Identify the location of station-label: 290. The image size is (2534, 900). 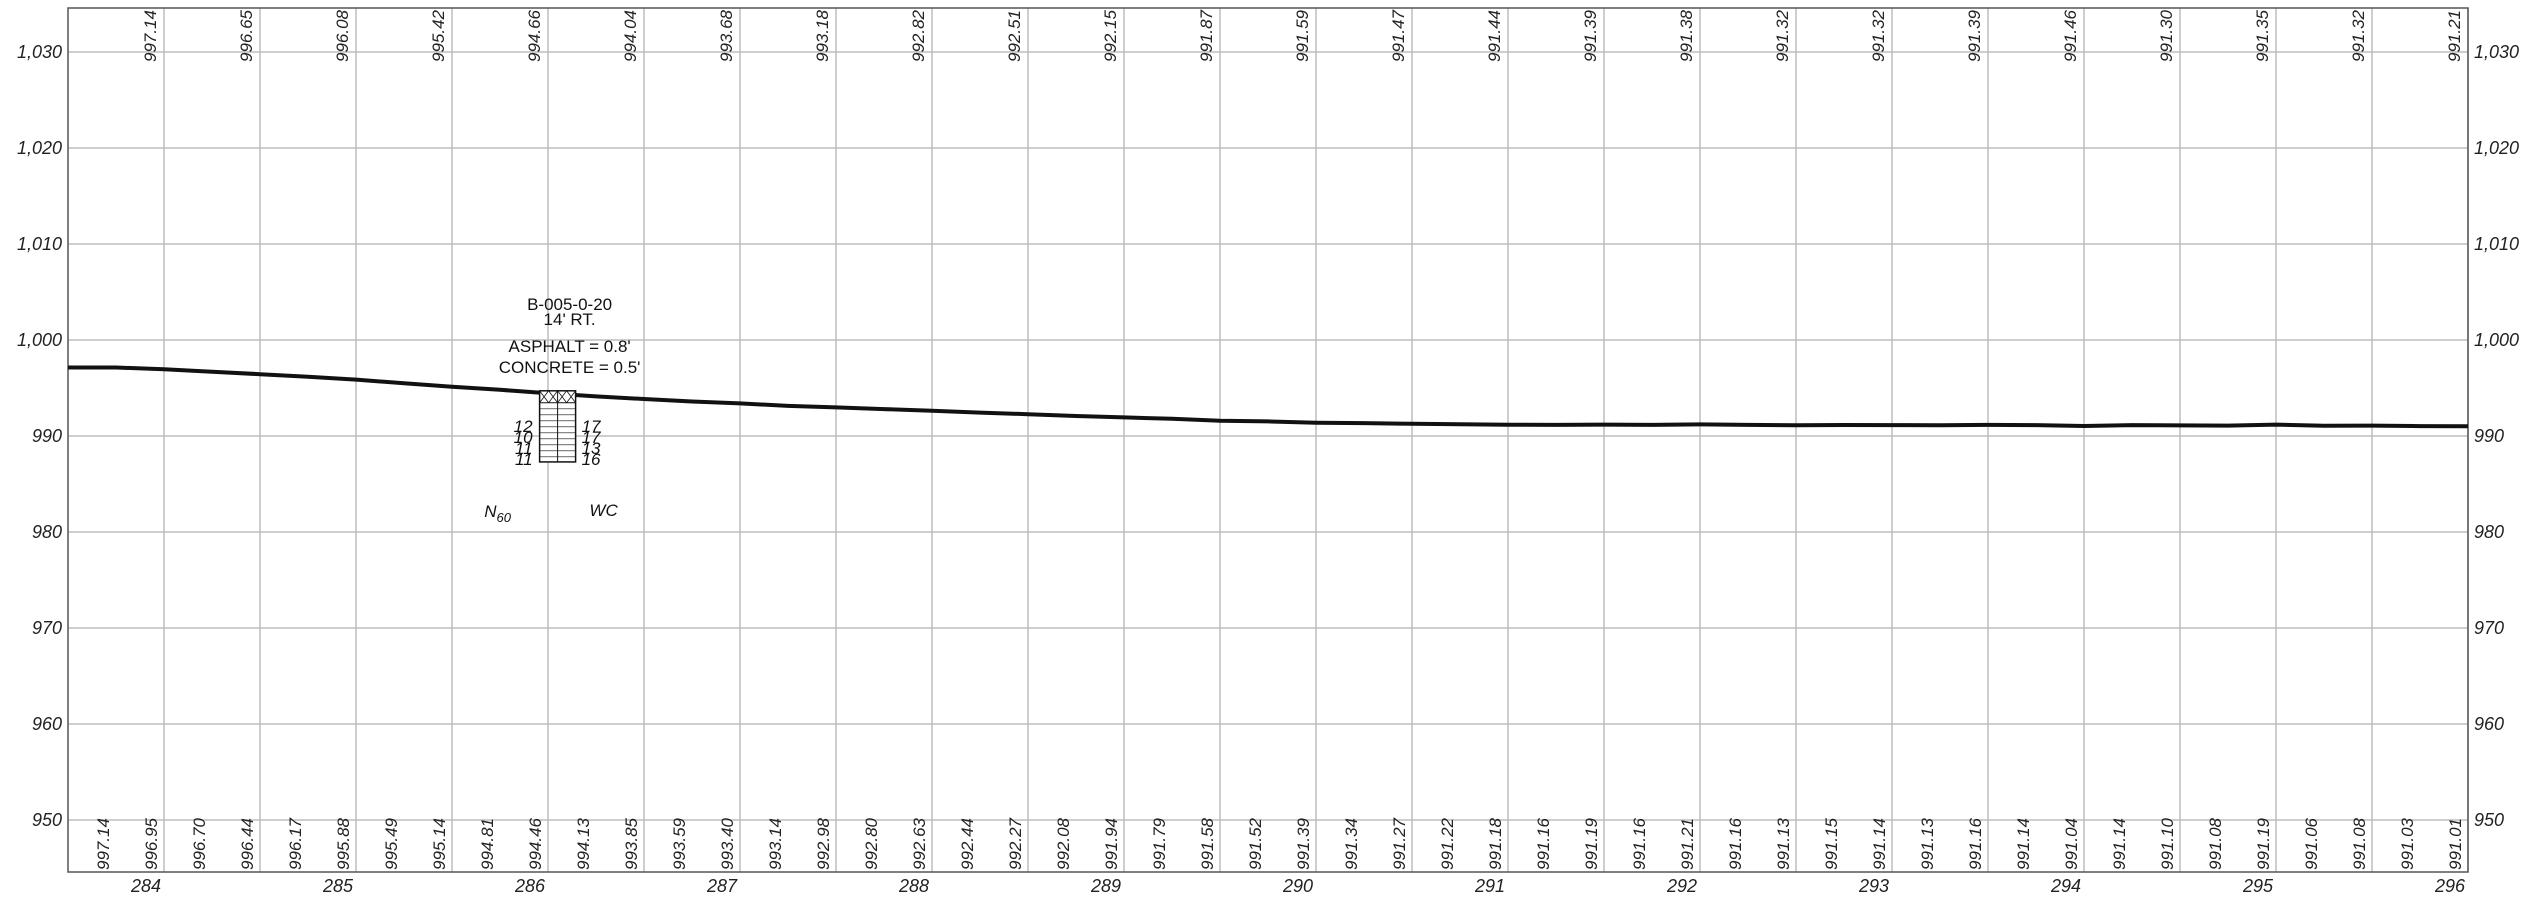
(1297, 886).